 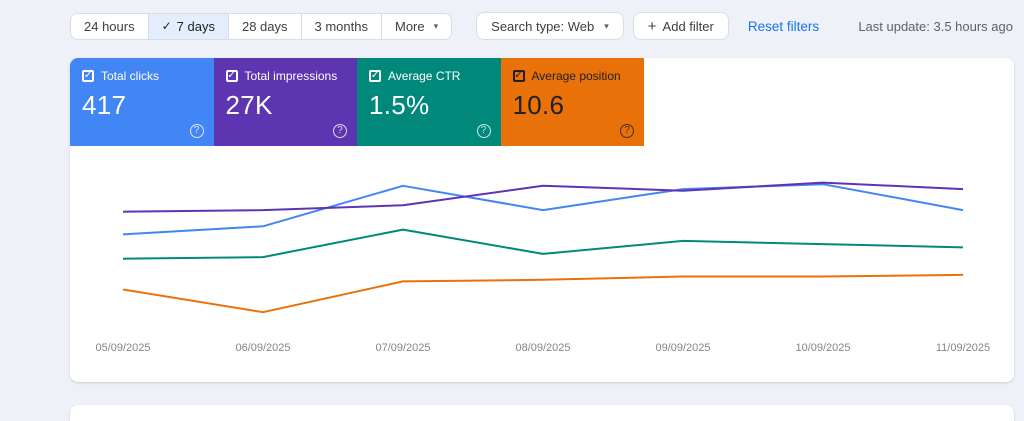 I want to click on metric-value: 27K, so click(x=249, y=105).